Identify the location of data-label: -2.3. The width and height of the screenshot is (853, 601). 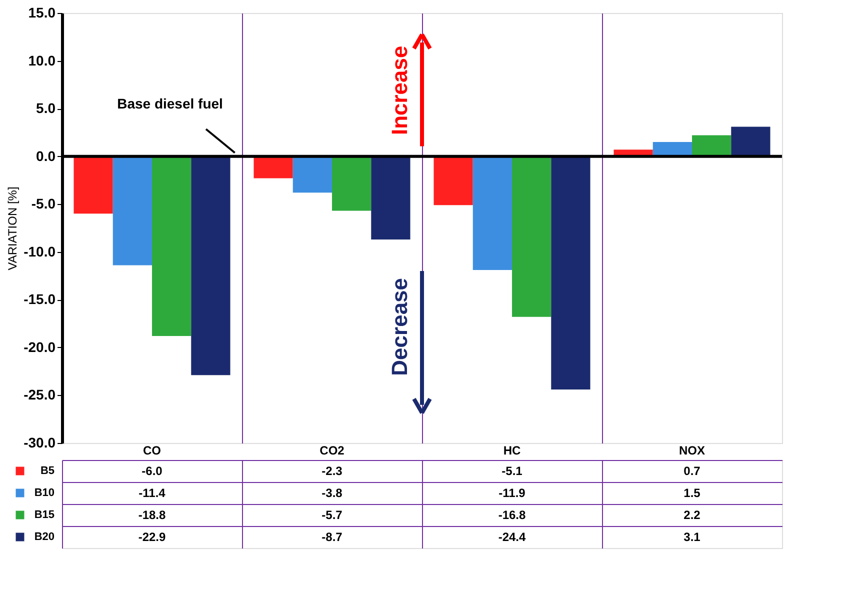
(332, 471).